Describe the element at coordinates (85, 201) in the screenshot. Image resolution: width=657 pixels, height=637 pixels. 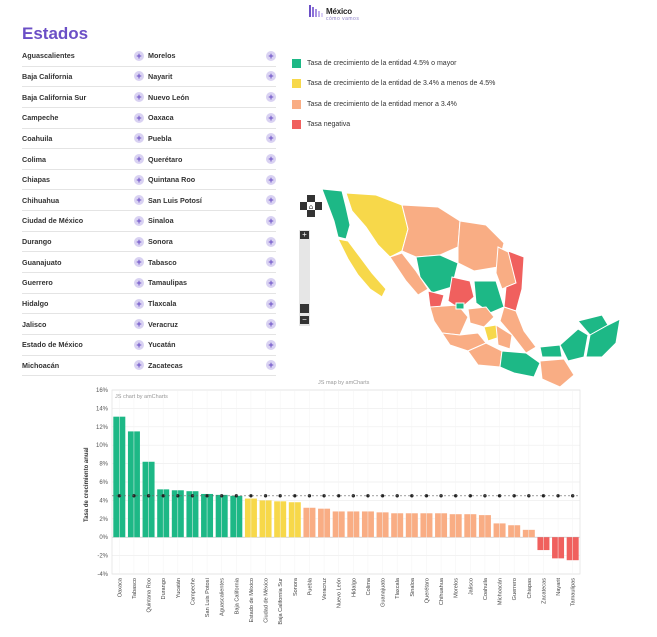
I see `state-row: Chihuahua +` at that location.